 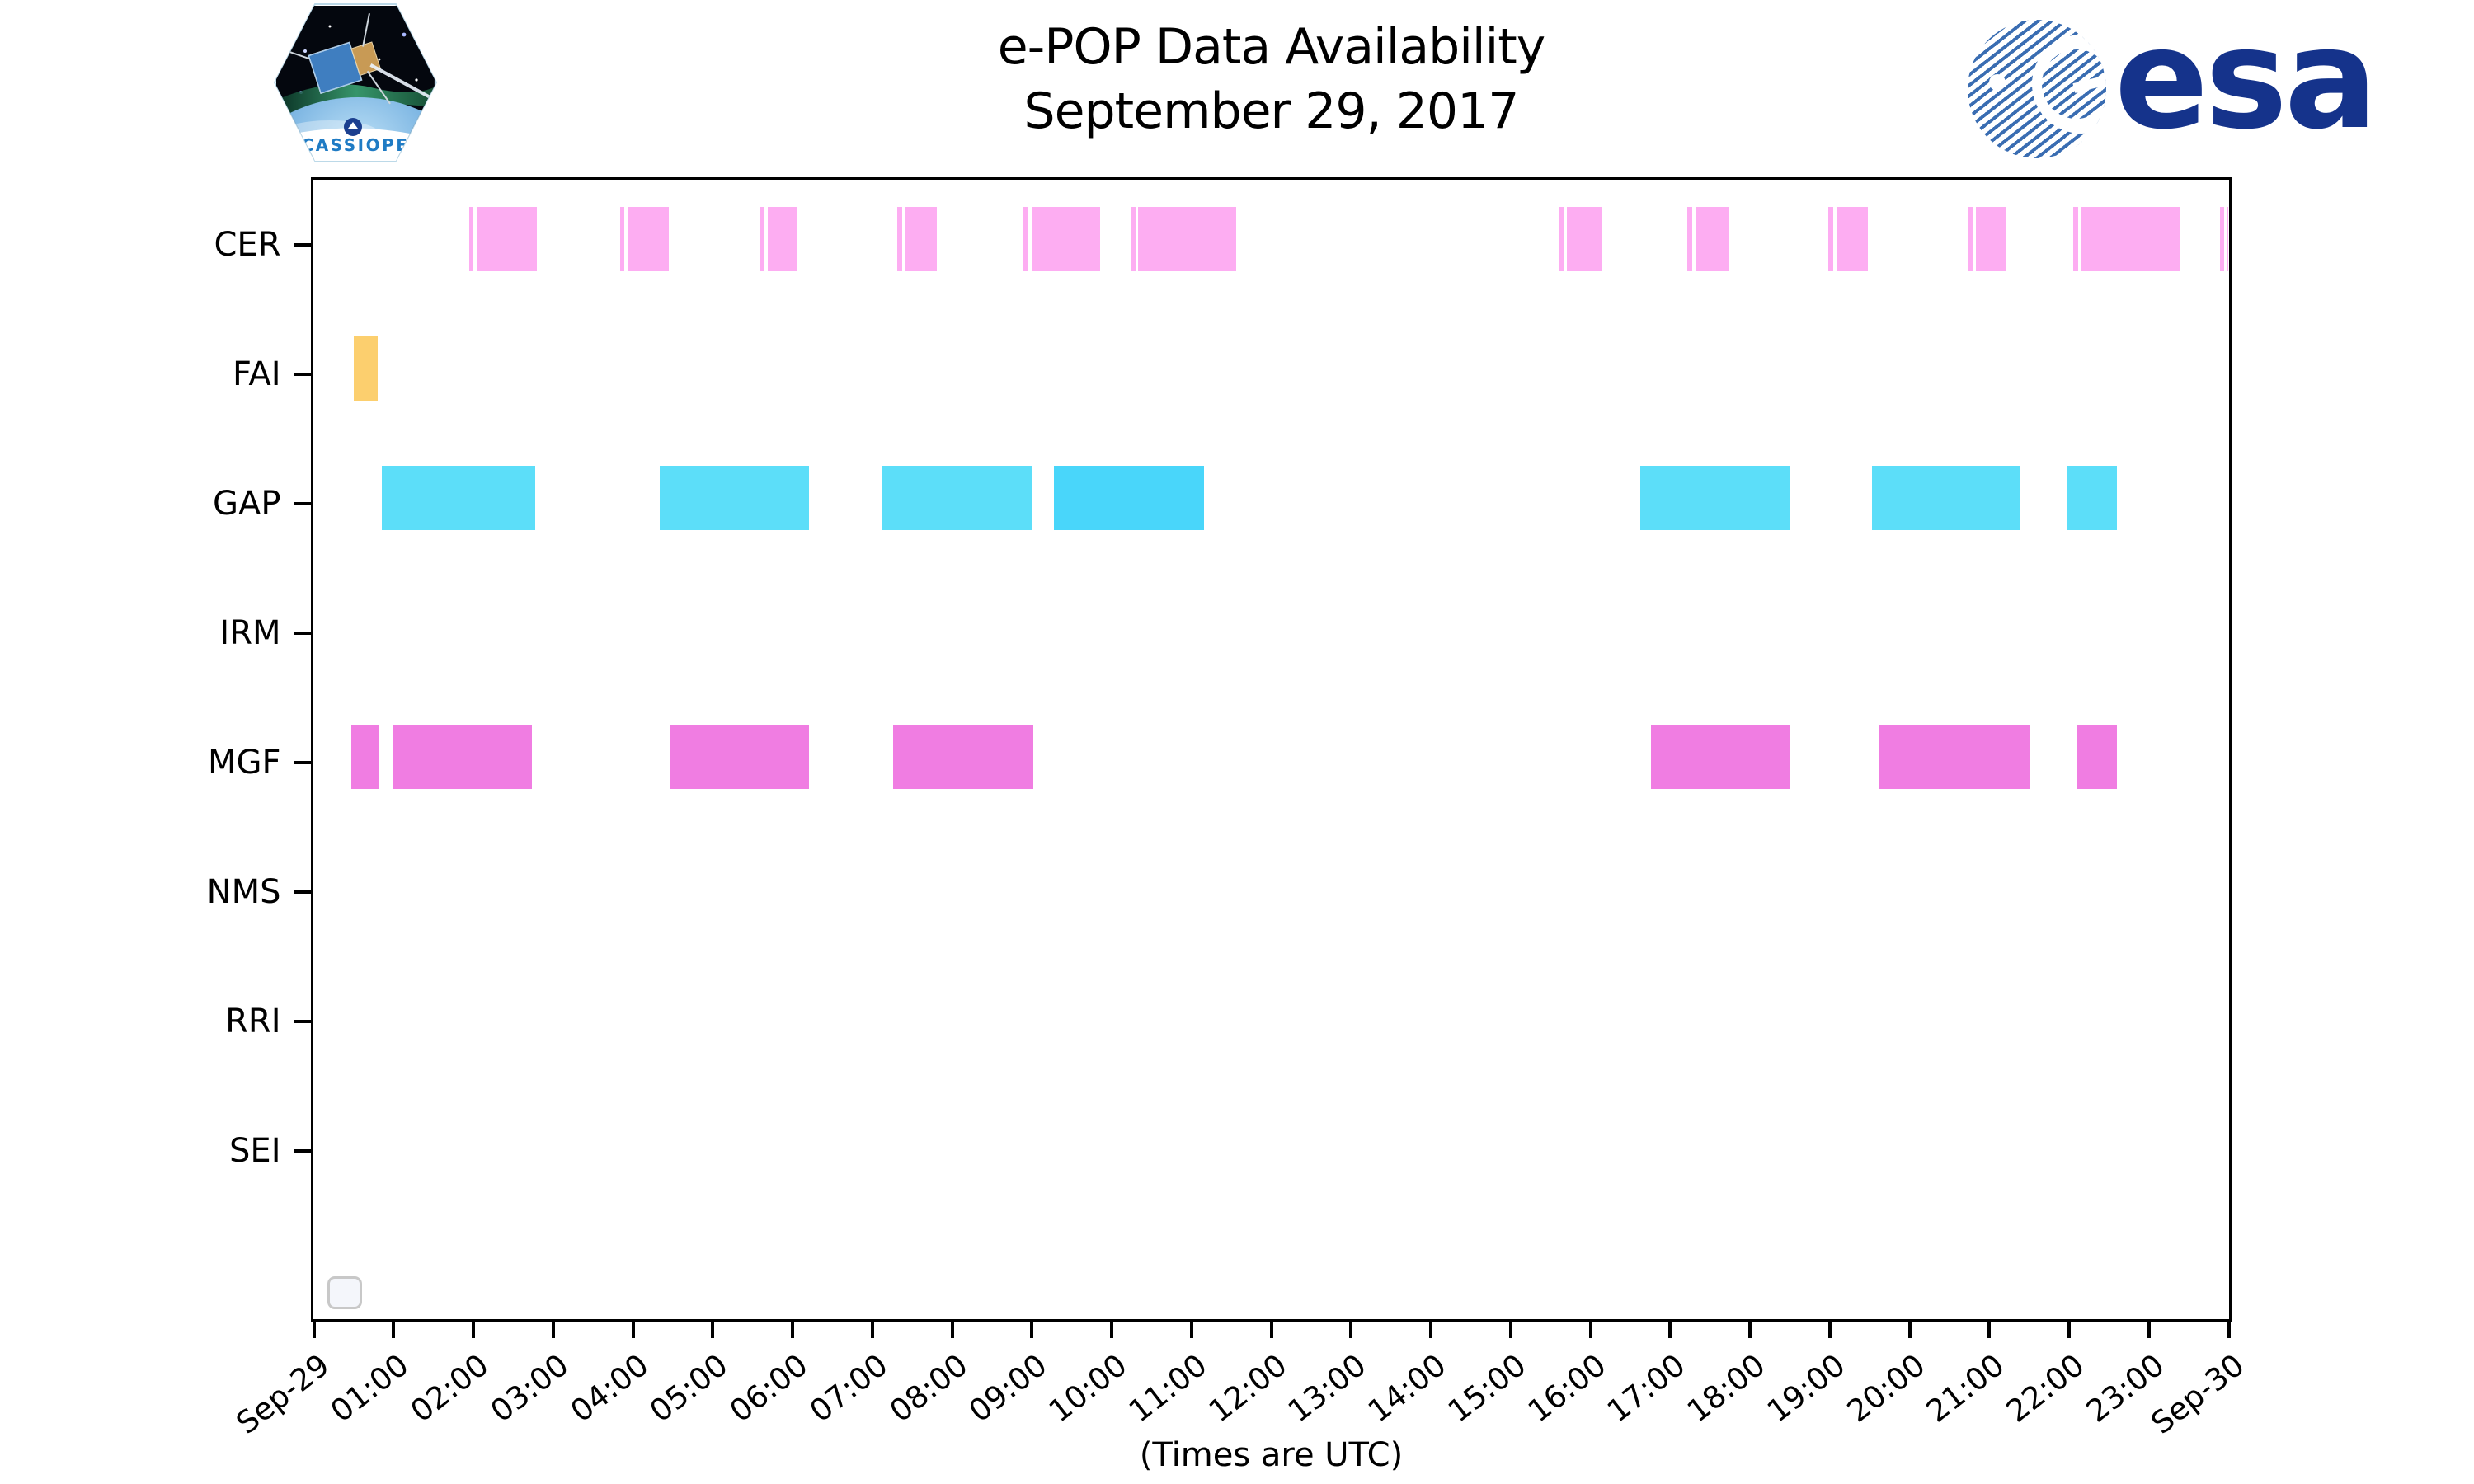 I want to click on x-tick-label-12: 12:00, so click(x=1247, y=1388).